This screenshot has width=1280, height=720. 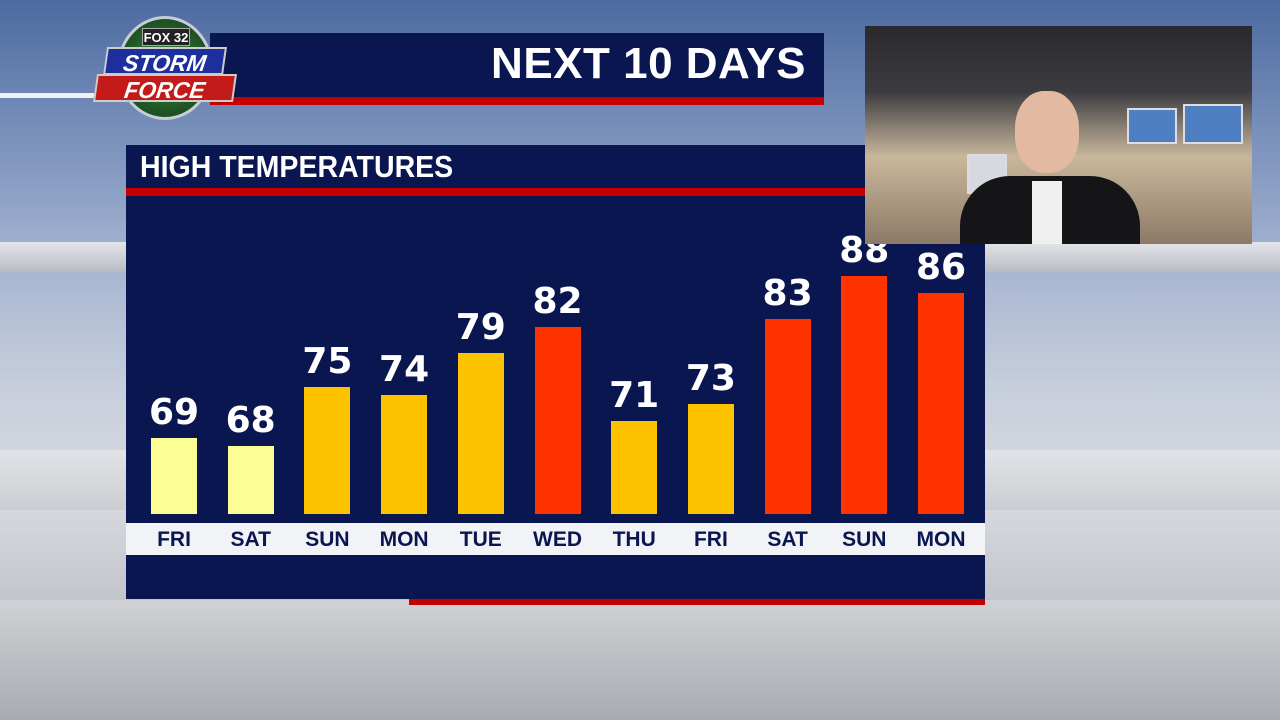 I want to click on day-label-6: THU, so click(x=634, y=539).